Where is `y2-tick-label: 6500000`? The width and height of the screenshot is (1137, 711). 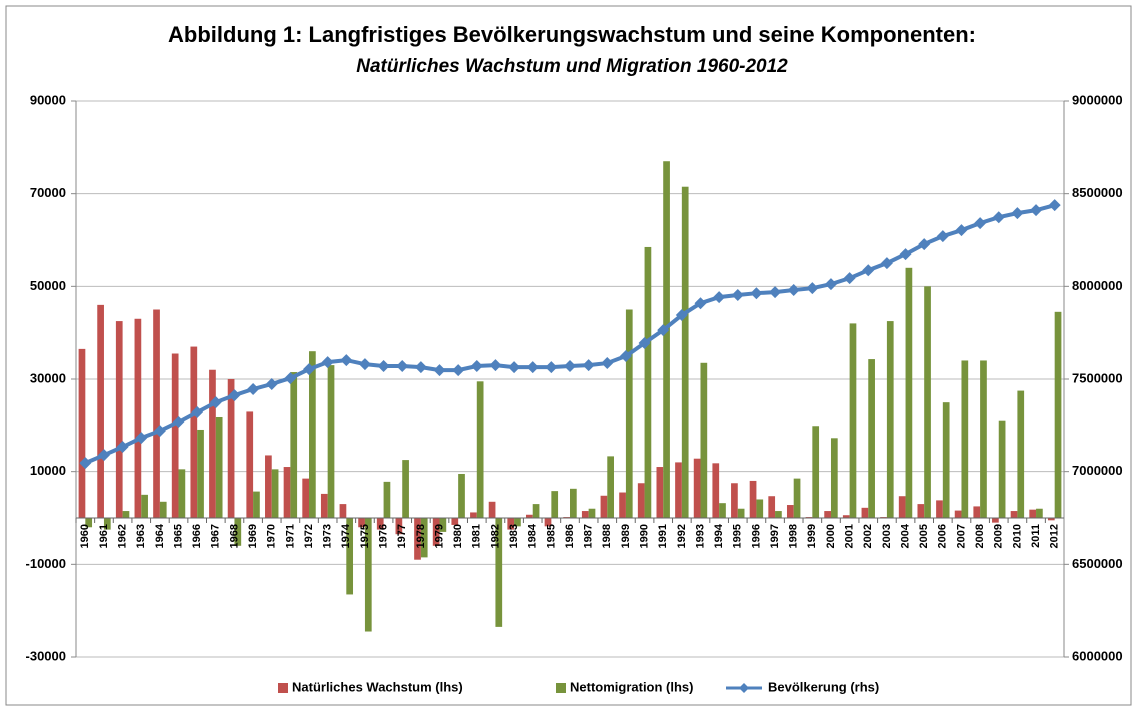 y2-tick-label: 6500000 is located at coordinates (1097, 563).